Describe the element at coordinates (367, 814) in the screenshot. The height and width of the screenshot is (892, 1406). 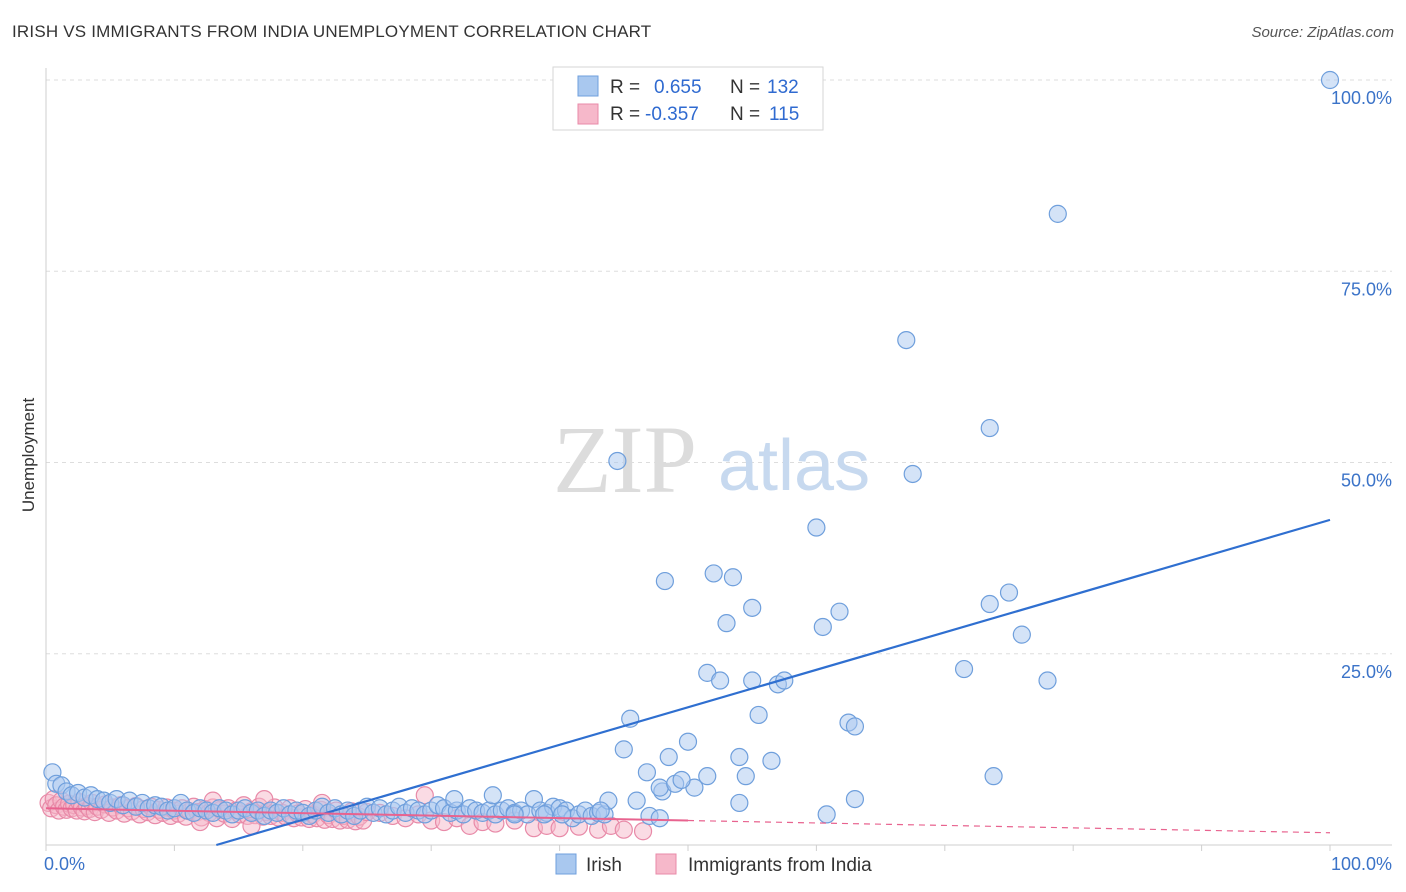
I see `india-trend-line` at that location.